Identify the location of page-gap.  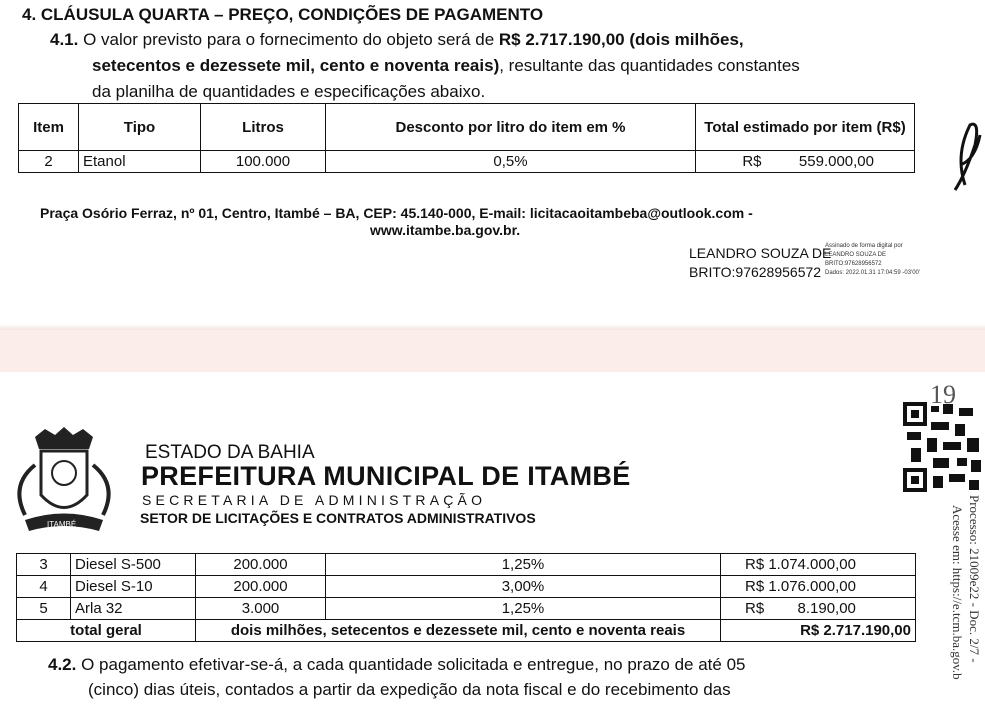
(492, 348).